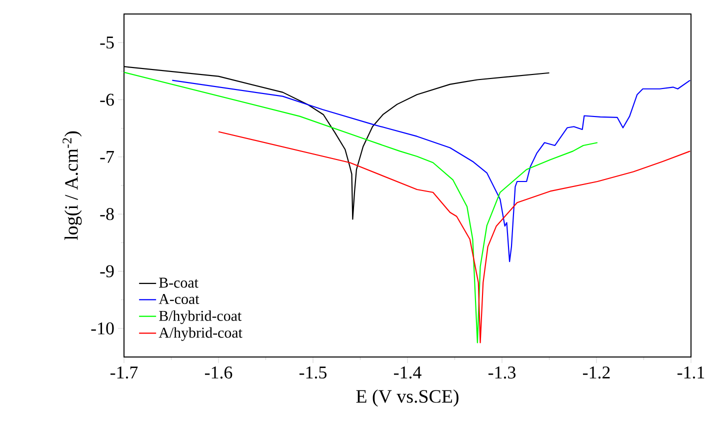 The image size is (714, 434). I want to click on y-tick-label: -9, so click(107, 271).